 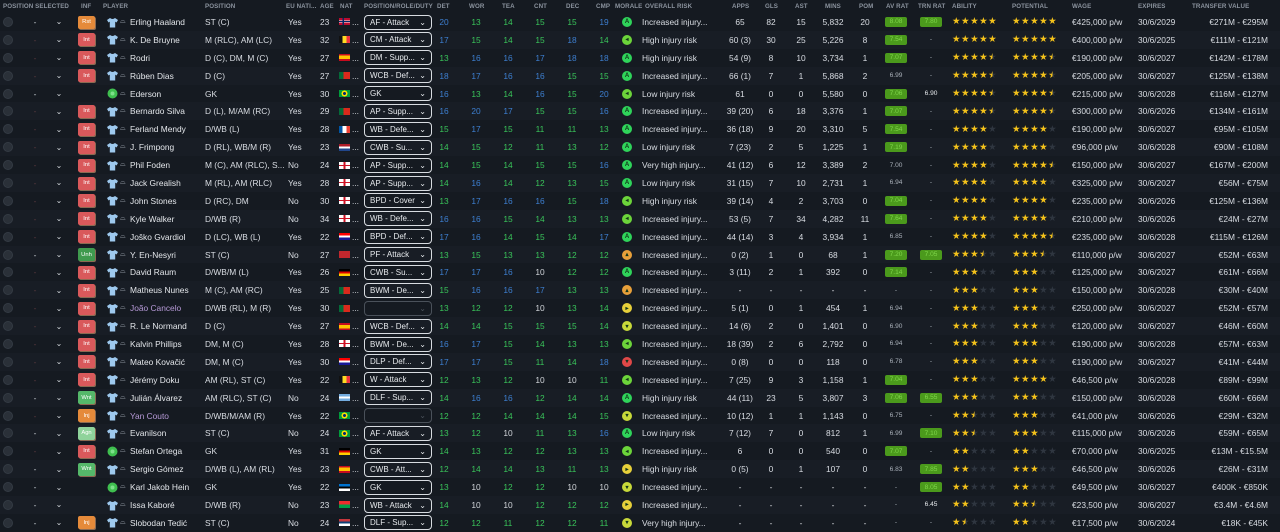 I want to click on role-duty-select: BPD - Cover ⌄, so click(x=398, y=201).